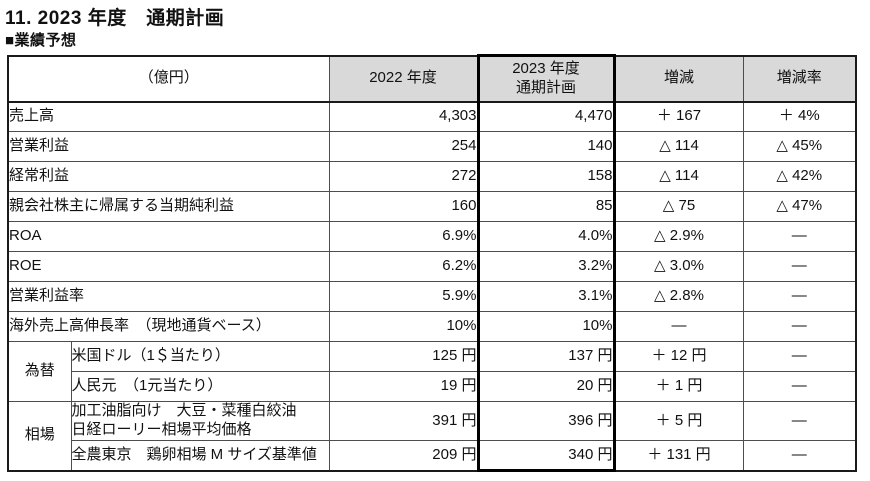 This screenshot has height=481, width=870. Describe the element at coordinates (403, 236) in the screenshot. I see `cell-2022: 6.9%` at that location.